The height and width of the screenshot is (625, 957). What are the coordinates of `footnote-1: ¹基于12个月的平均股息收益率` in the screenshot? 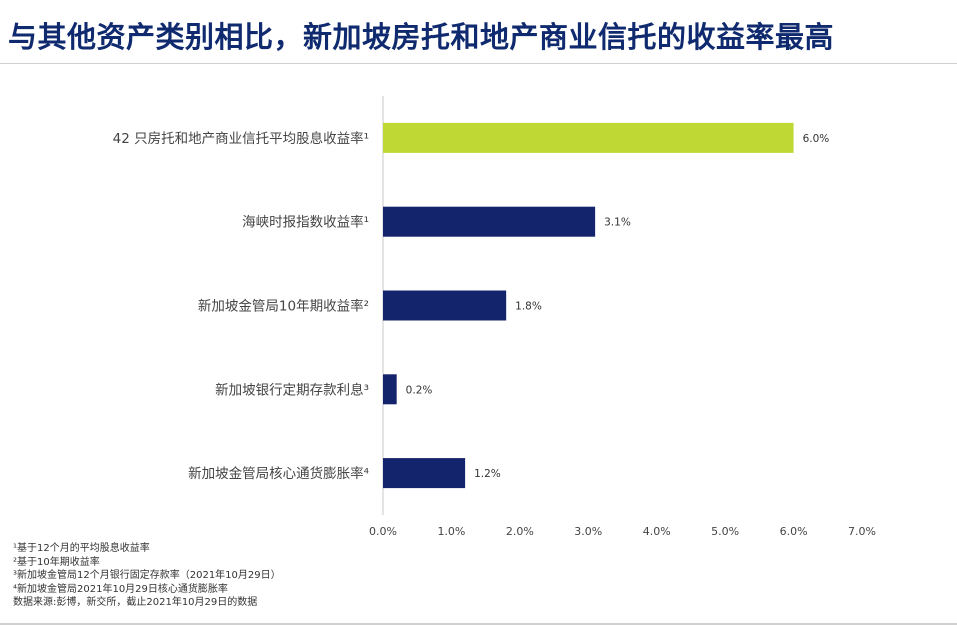 It's located at (81, 548).